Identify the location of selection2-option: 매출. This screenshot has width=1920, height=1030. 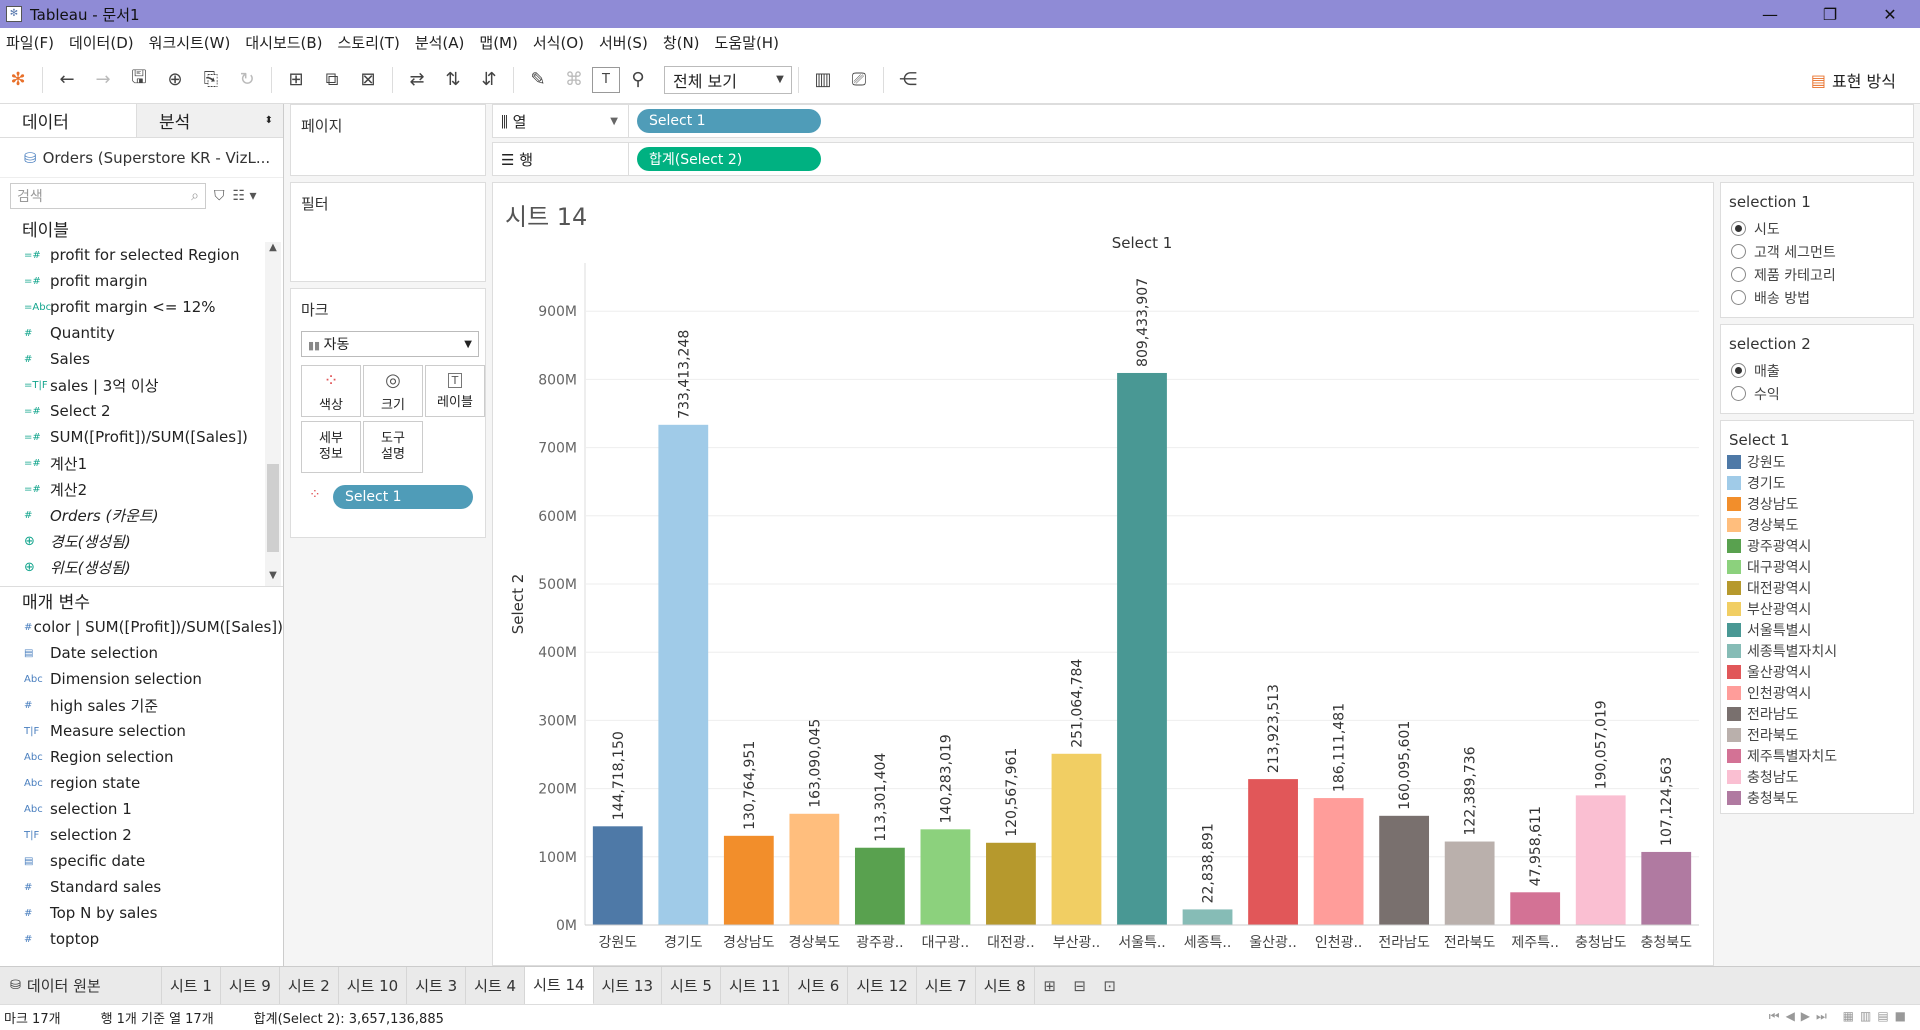
(1817, 370).